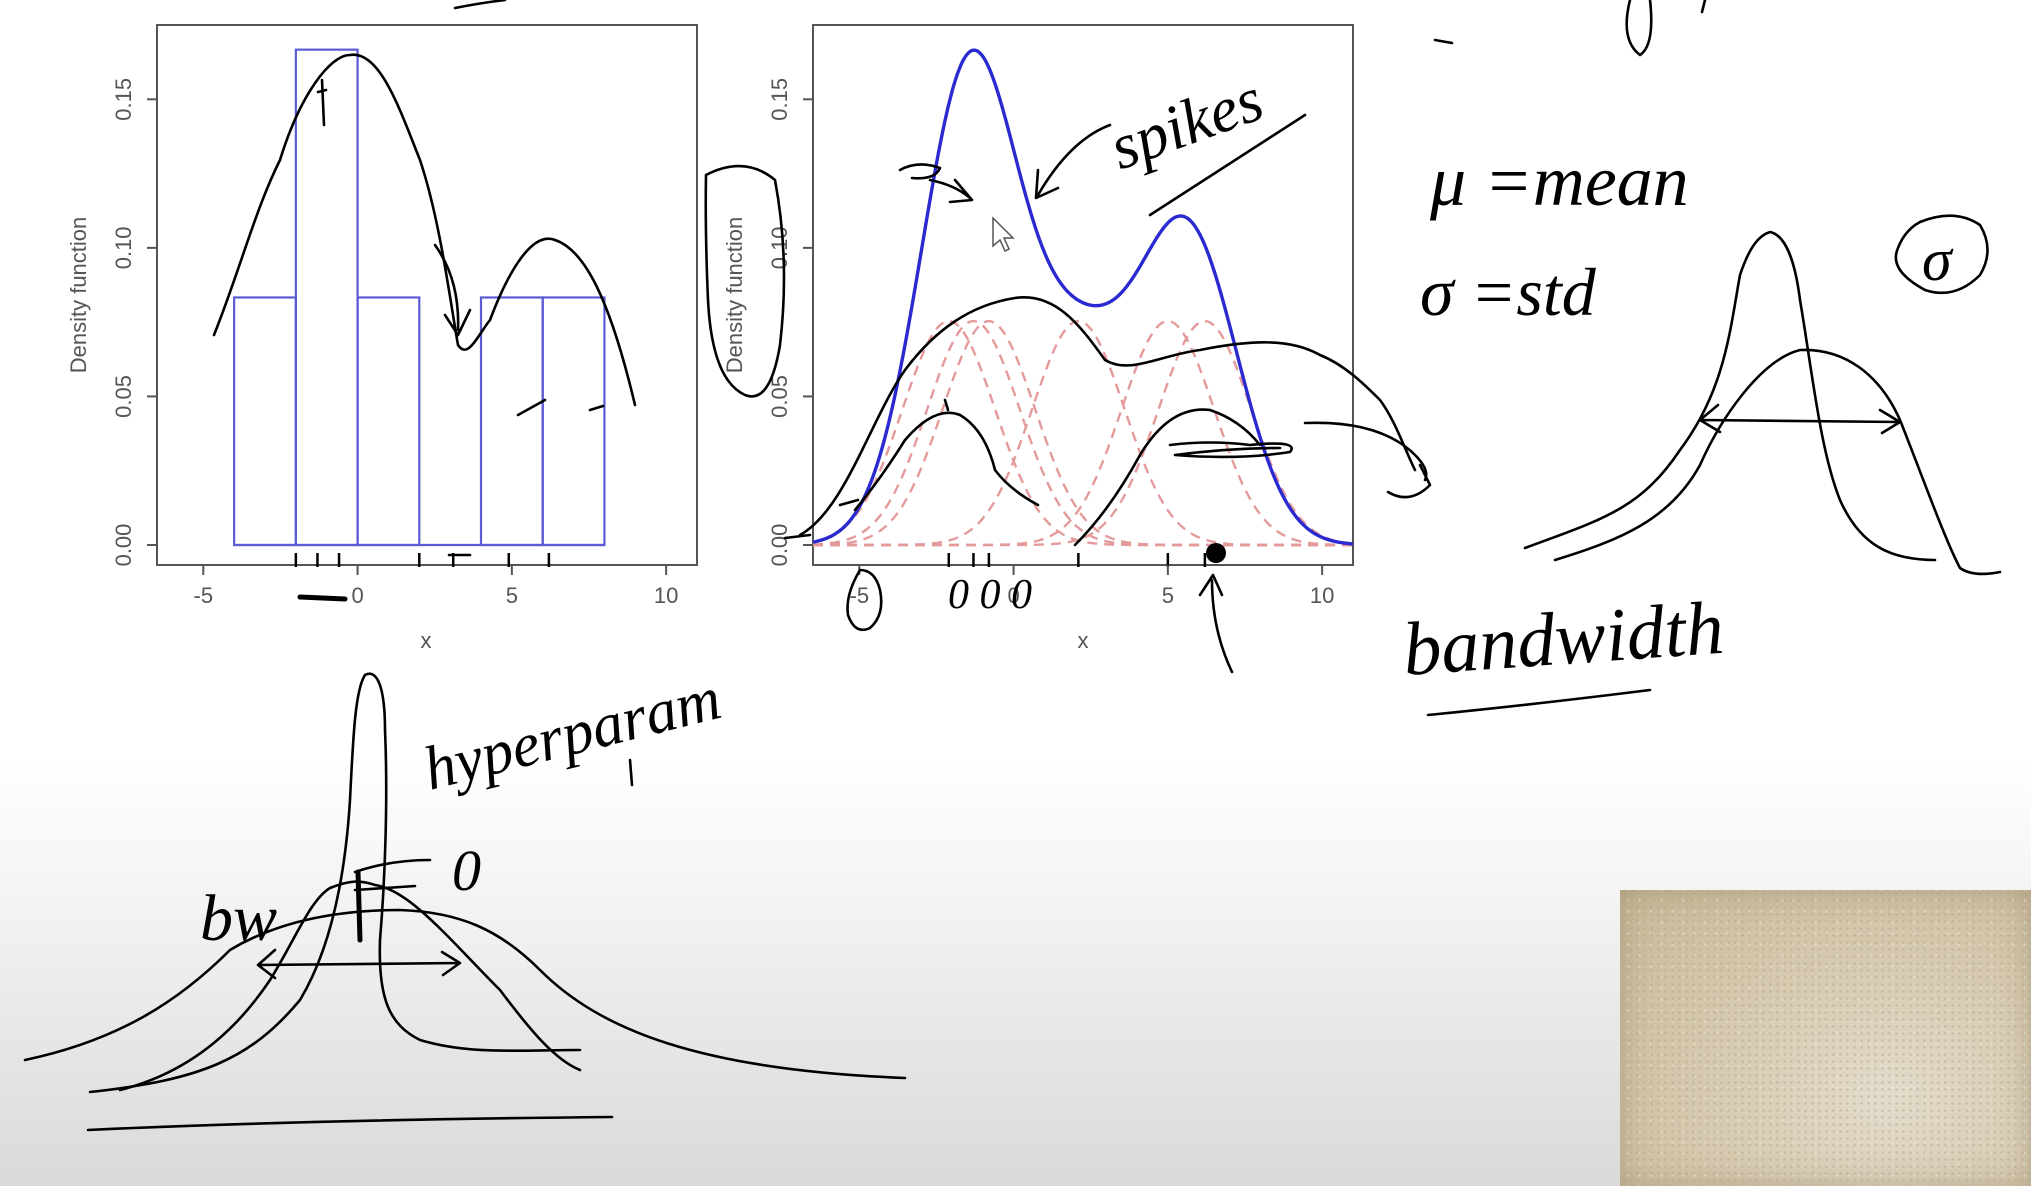 Image resolution: width=2031 pixels, height=1186 pixels. Describe the element at coordinates (359, 906) in the screenshot. I see `ink-bottom-thick-mark` at that location.